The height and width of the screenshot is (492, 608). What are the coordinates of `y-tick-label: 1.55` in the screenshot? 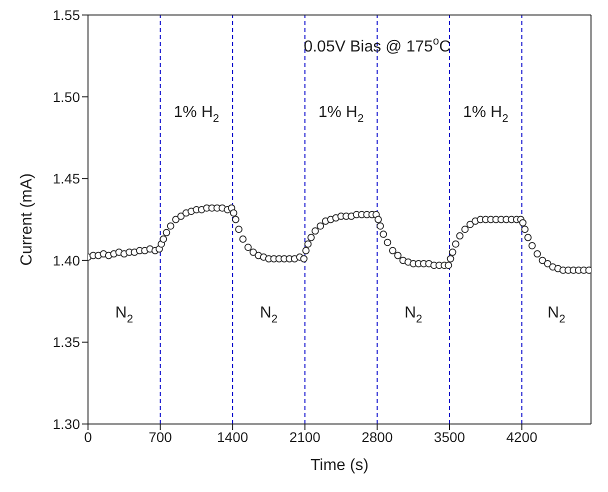 It's located at (66, 14).